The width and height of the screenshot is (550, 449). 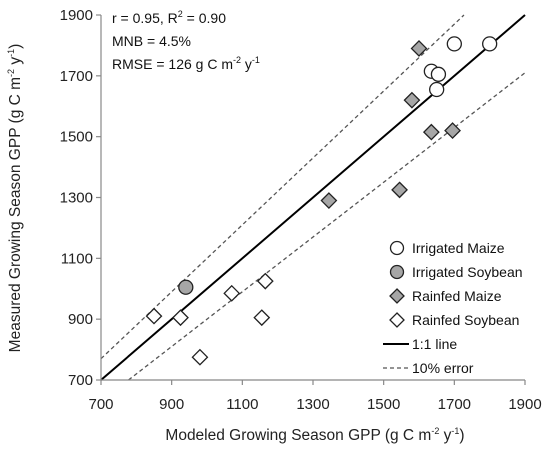 I want to click on legend-label-ten-percent-error: 10% error, so click(x=443, y=368).